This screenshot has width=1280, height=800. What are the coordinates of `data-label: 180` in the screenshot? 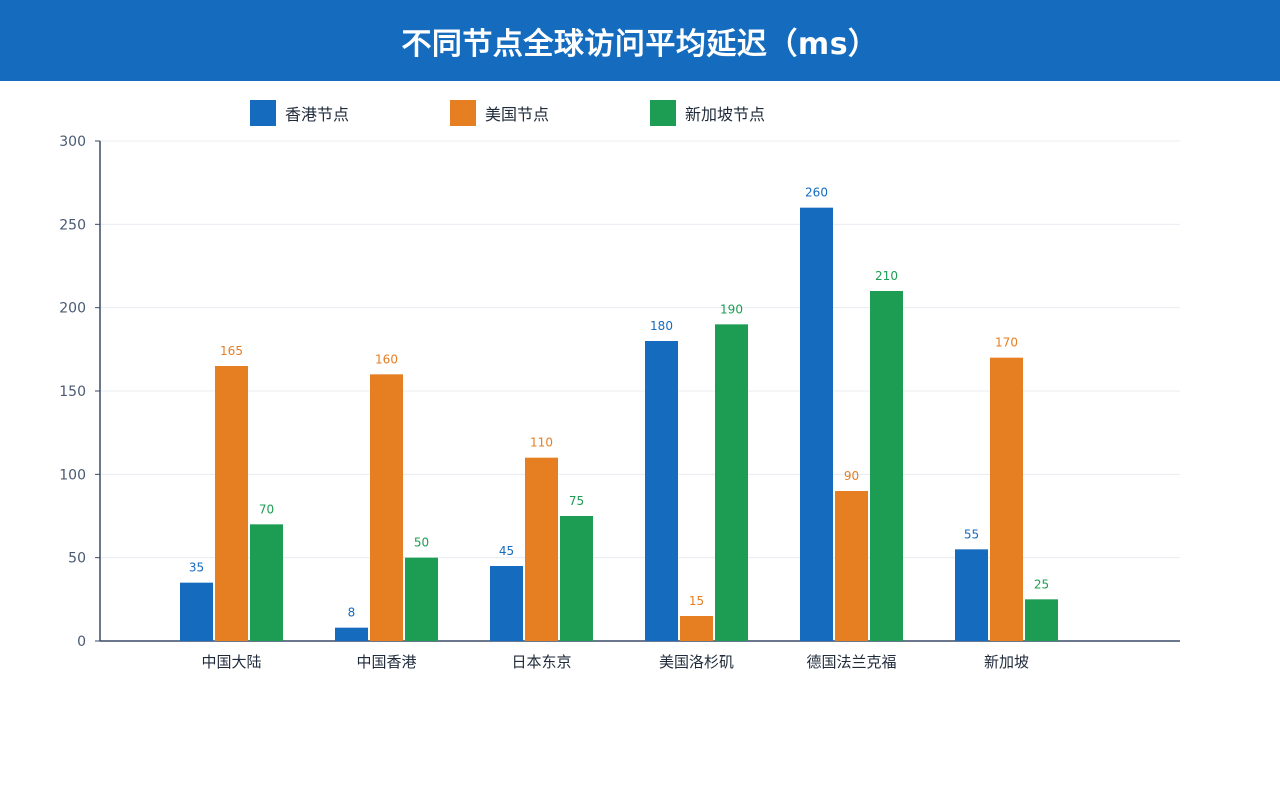 It's located at (661, 326).